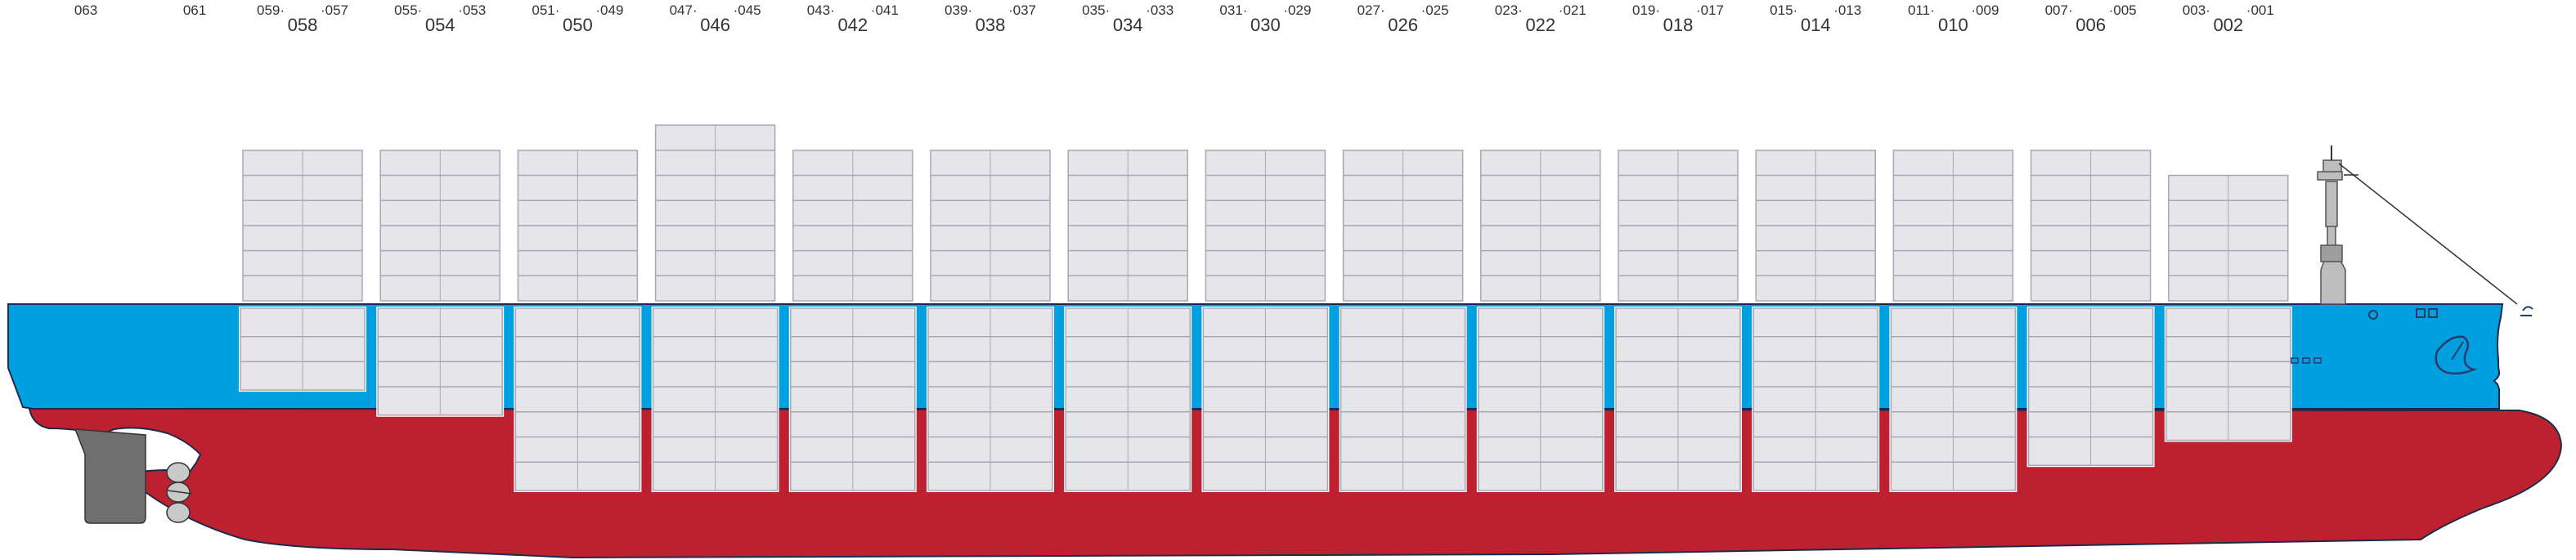 The image size is (2576, 560). Describe the element at coordinates (1953, 25) in the screenshot. I see `bay-label-main: 010` at that location.